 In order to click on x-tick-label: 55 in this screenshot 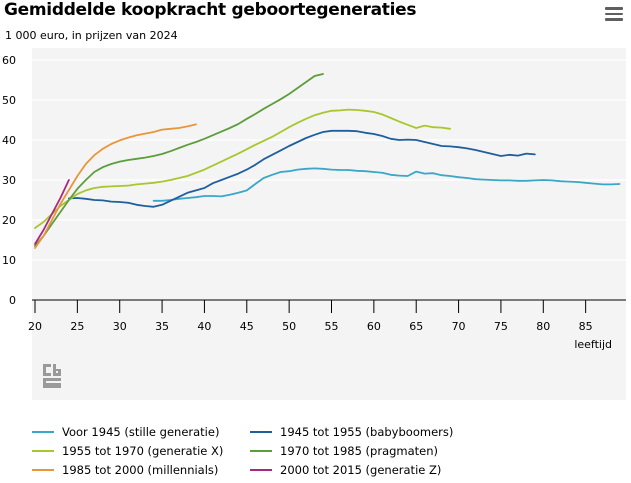, I will do `click(332, 326)`.